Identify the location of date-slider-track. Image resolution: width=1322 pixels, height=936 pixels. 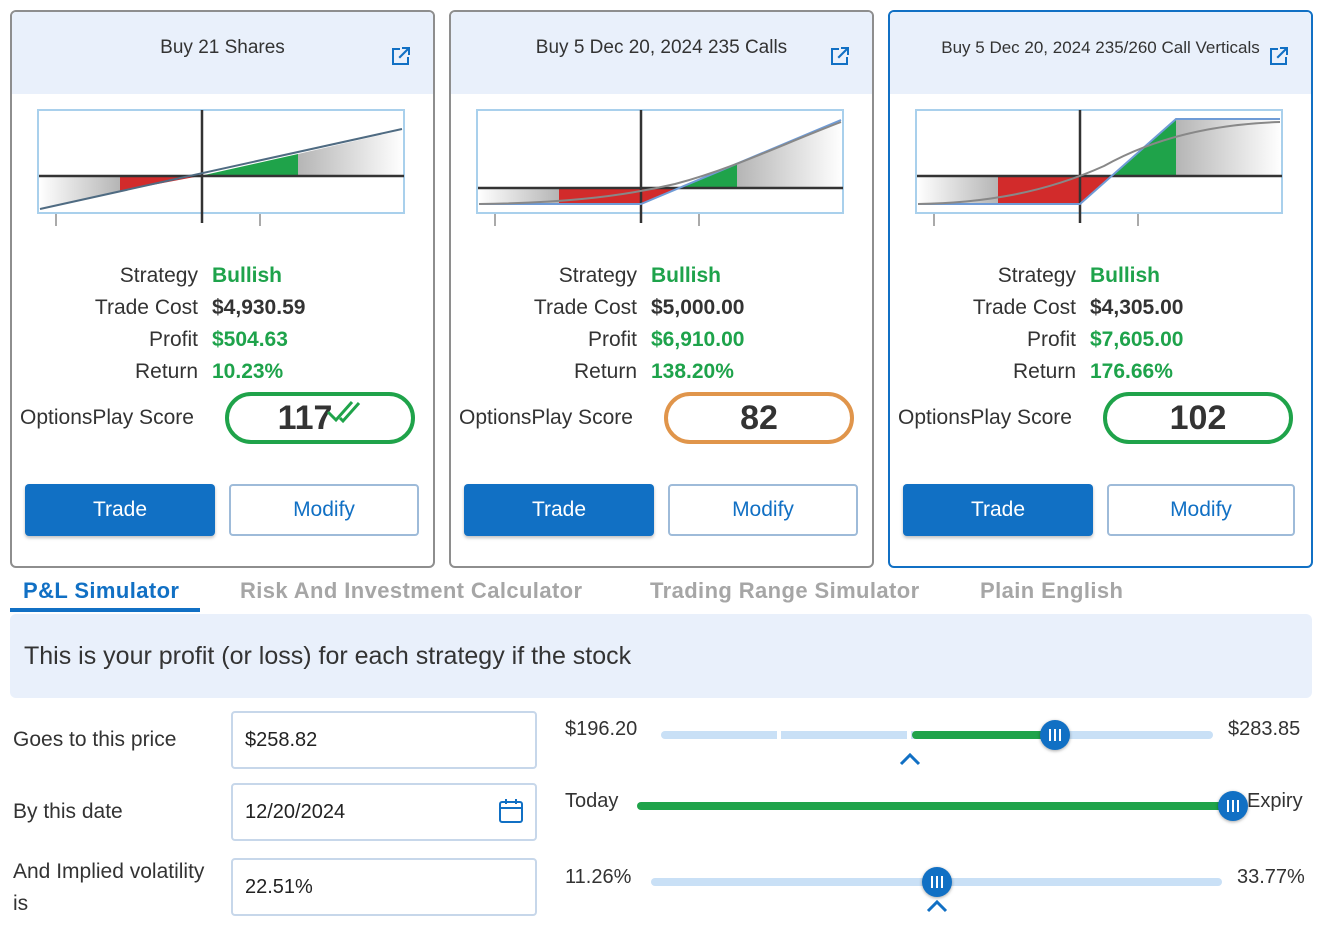
(935, 806).